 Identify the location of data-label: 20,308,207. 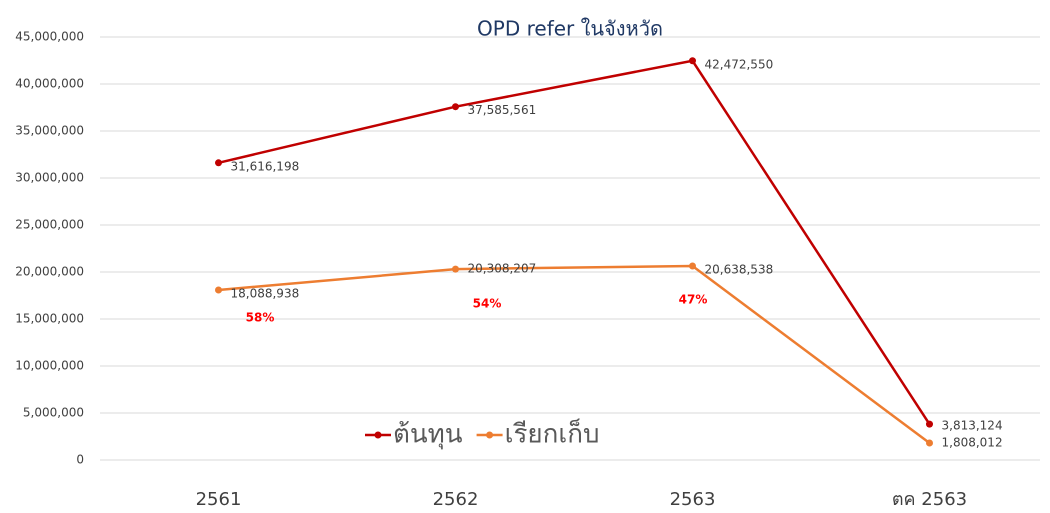
(502, 269).